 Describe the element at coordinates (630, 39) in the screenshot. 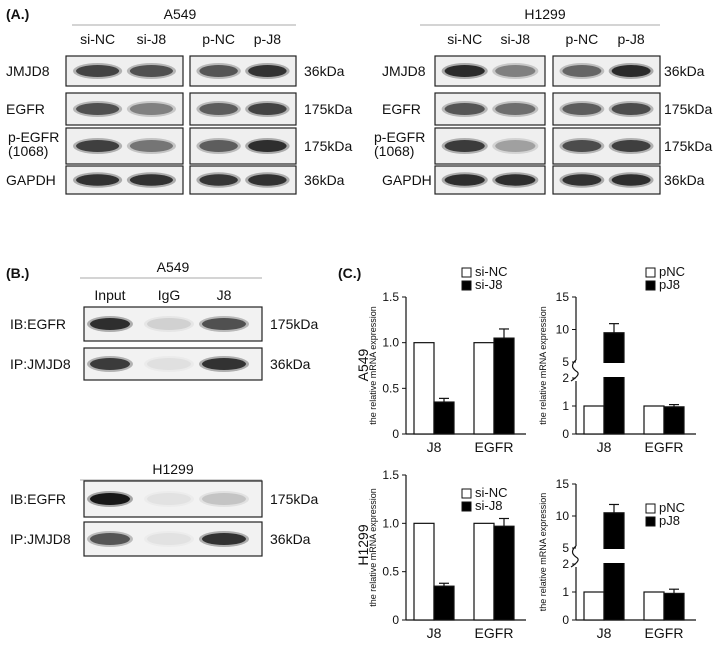

I see `lane-label: p-J8` at that location.